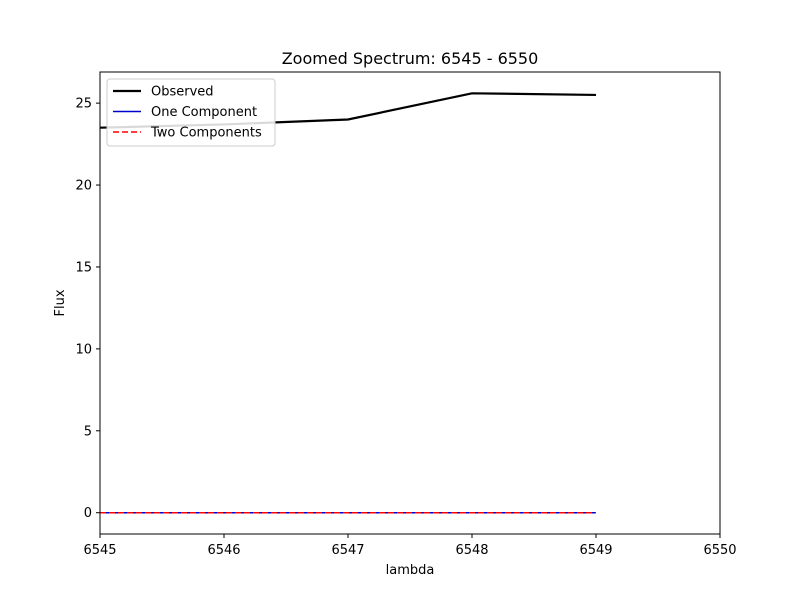 The image size is (800, 600). Describe the element at coordinates (410, 58) in the screenshot. I see `chart-title: Zoomed Spectrum: 6545 - 6550` at that location.